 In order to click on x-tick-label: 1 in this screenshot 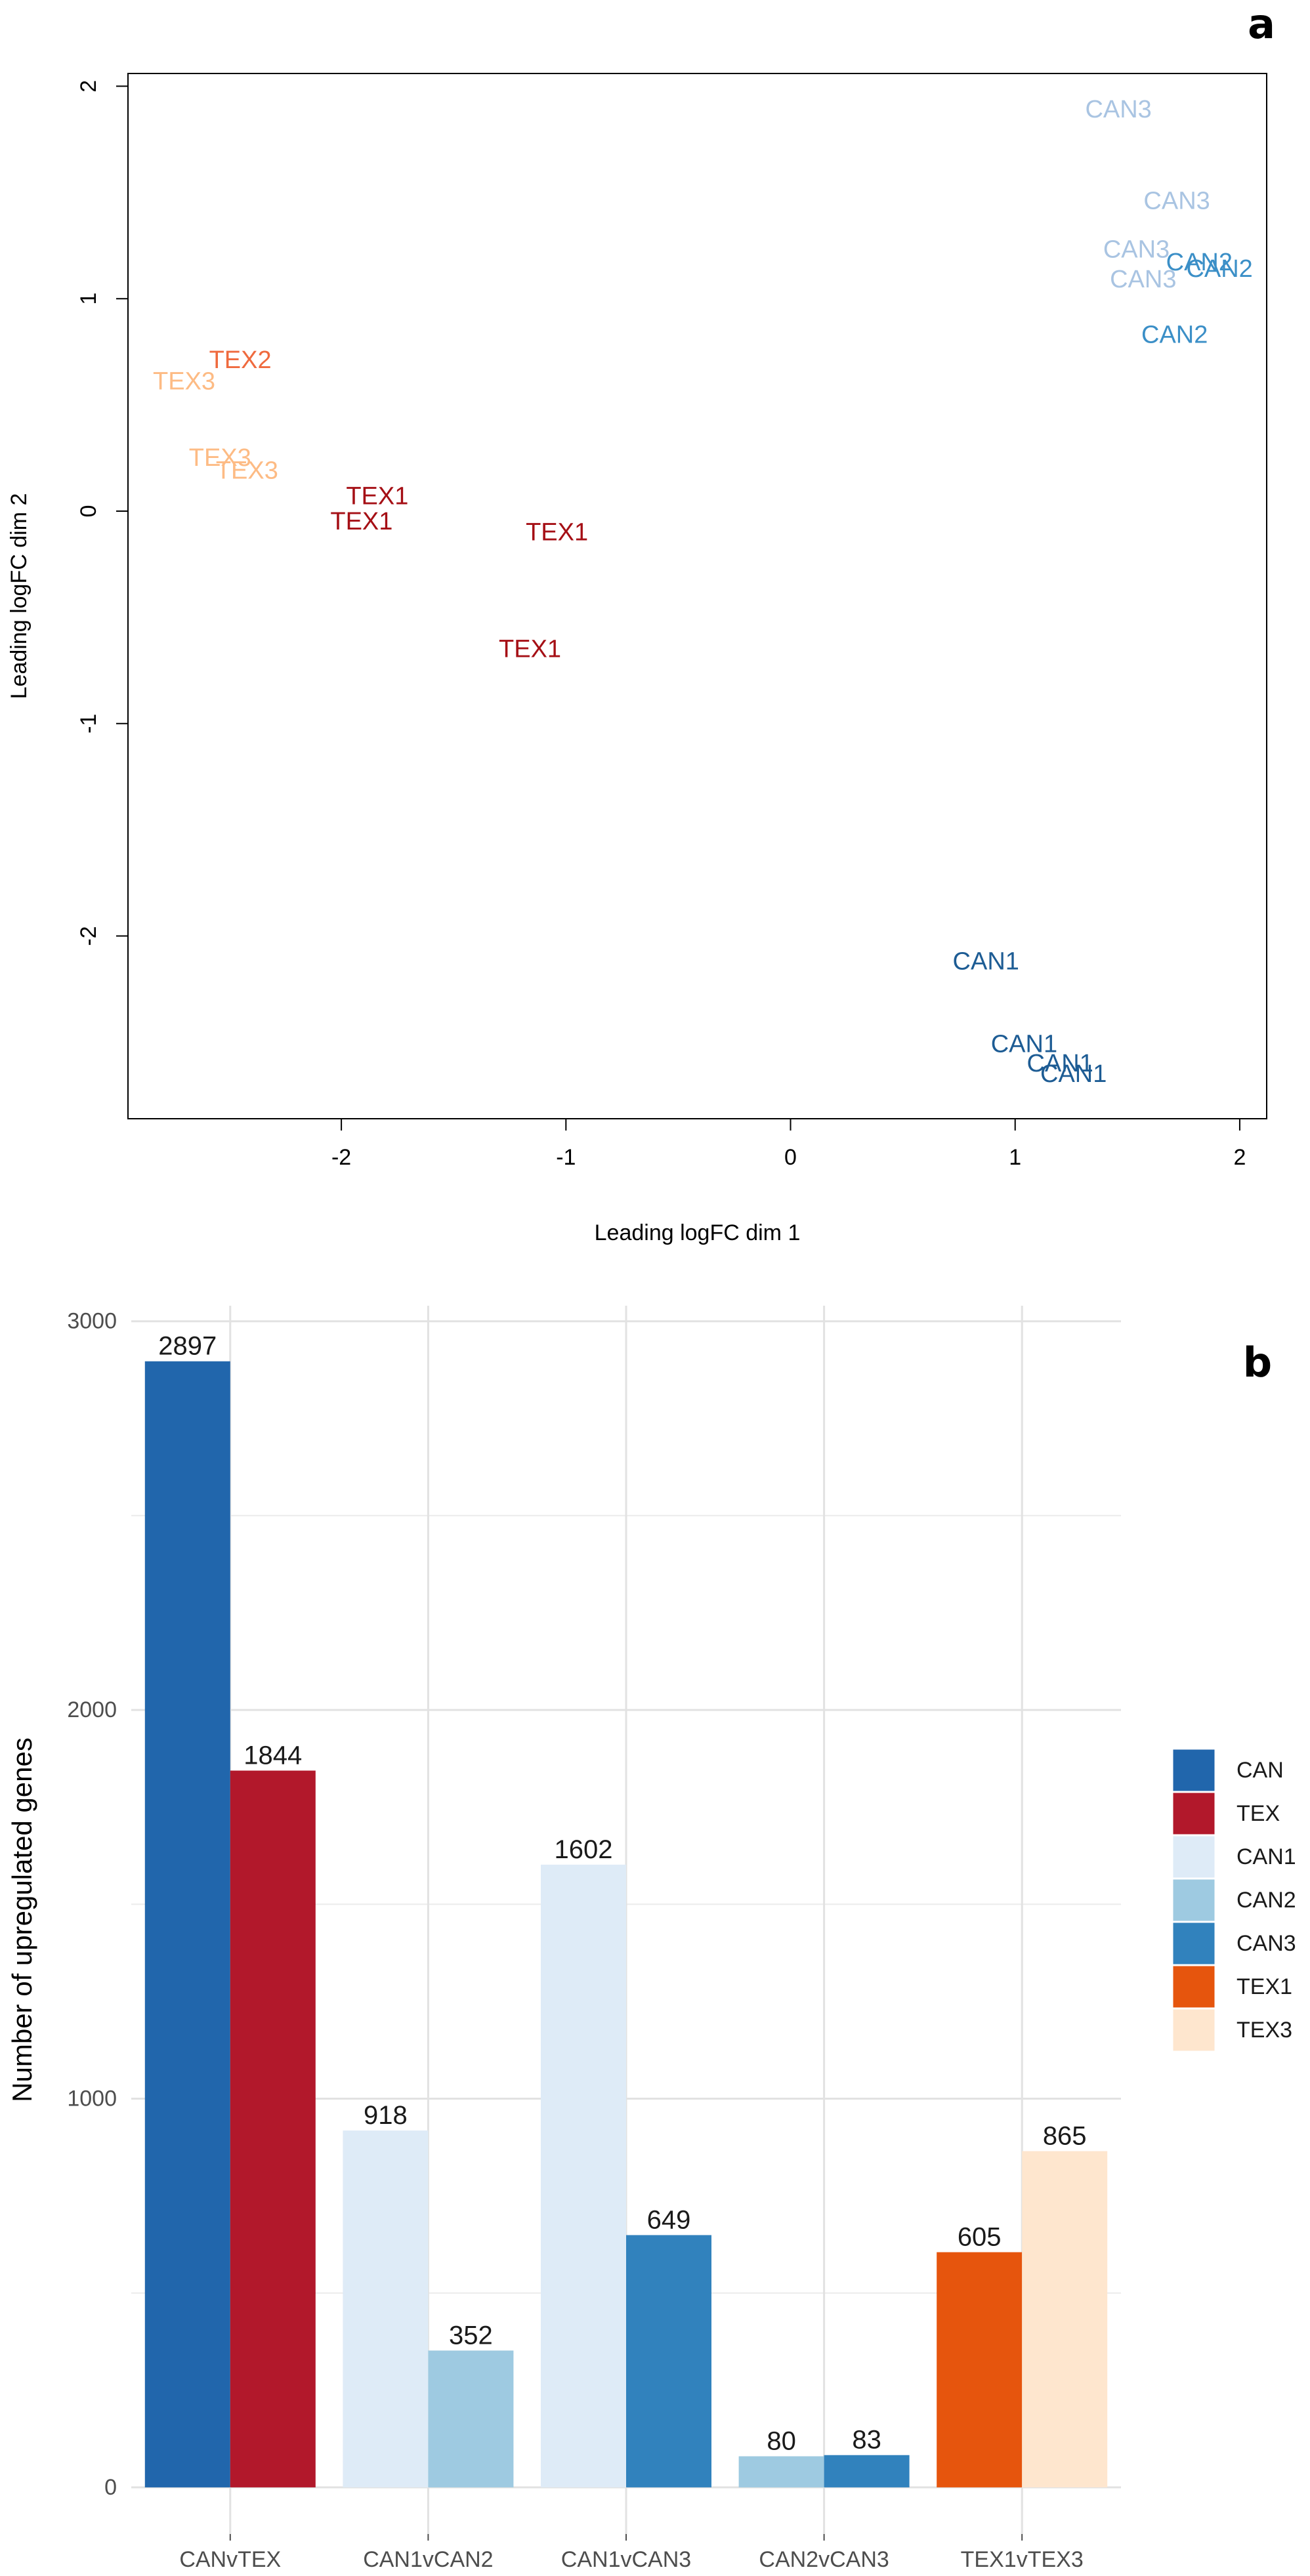, I will do `click(1015, 1157)`.